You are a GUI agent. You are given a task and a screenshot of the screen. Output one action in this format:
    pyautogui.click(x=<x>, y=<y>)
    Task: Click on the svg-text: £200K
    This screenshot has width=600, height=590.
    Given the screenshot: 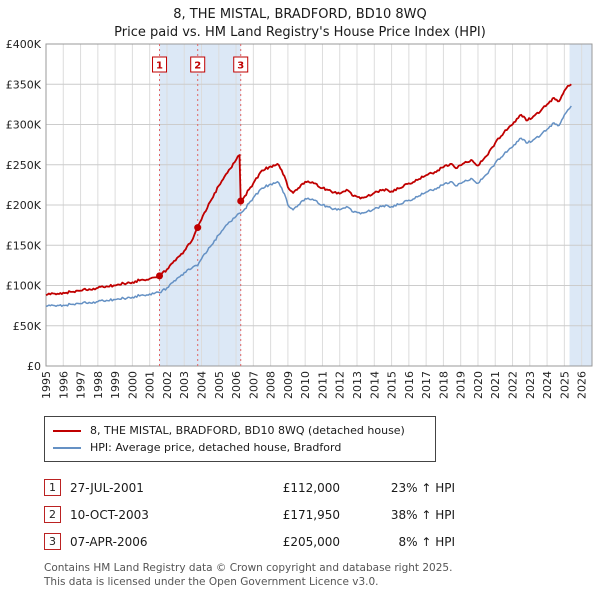 What is the action you would take?
    pyautogui.click(x=24, y=205)
    